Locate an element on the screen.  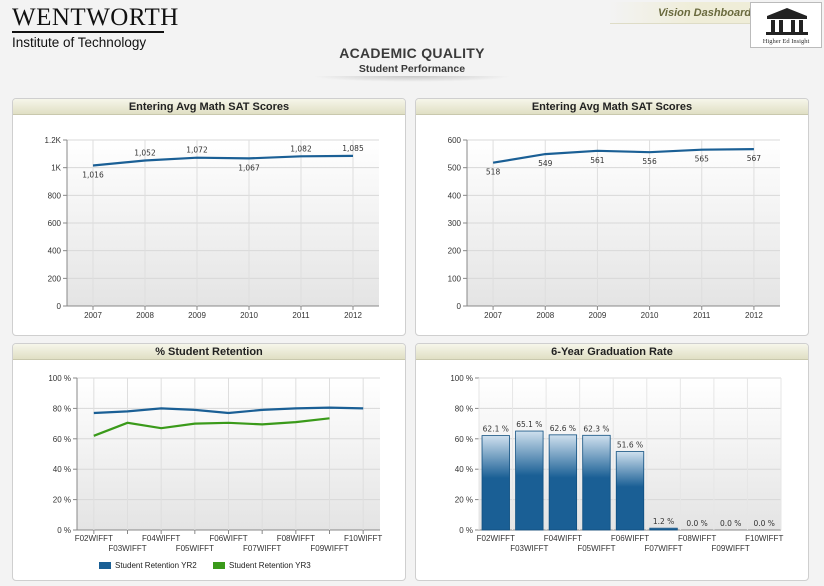
data-label: 549 is located at coordinates (545, 163).